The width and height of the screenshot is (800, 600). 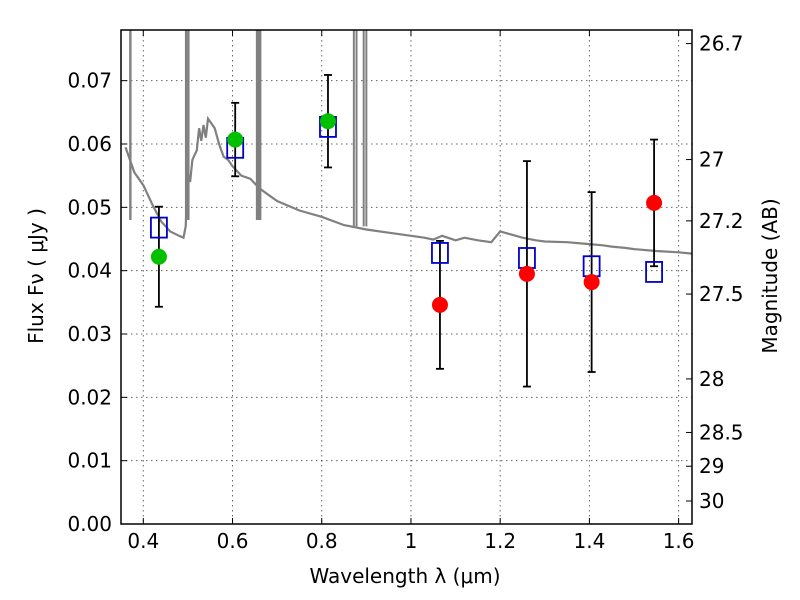 I want to click on x-tick-label: 1.2, so click(x=500, y=541).